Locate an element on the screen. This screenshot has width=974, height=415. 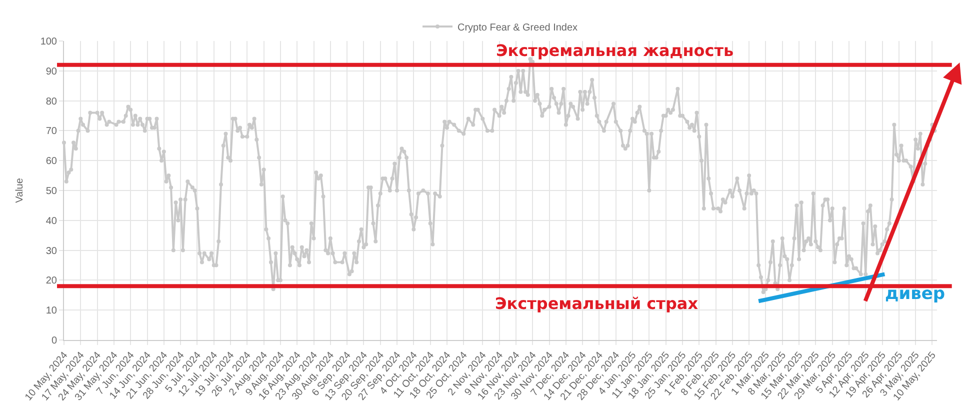
y-tick-label: 100 is located at coordinates (49, 42).